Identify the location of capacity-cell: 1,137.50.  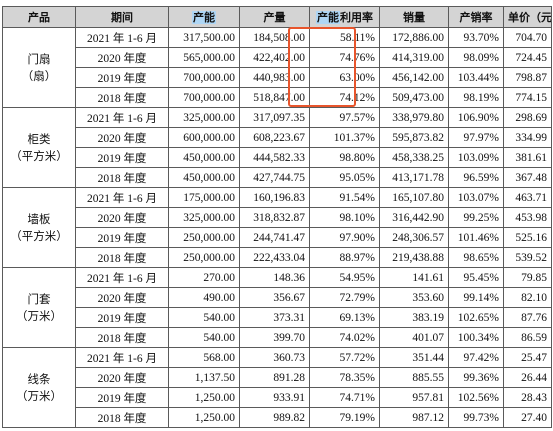
(204, 377).